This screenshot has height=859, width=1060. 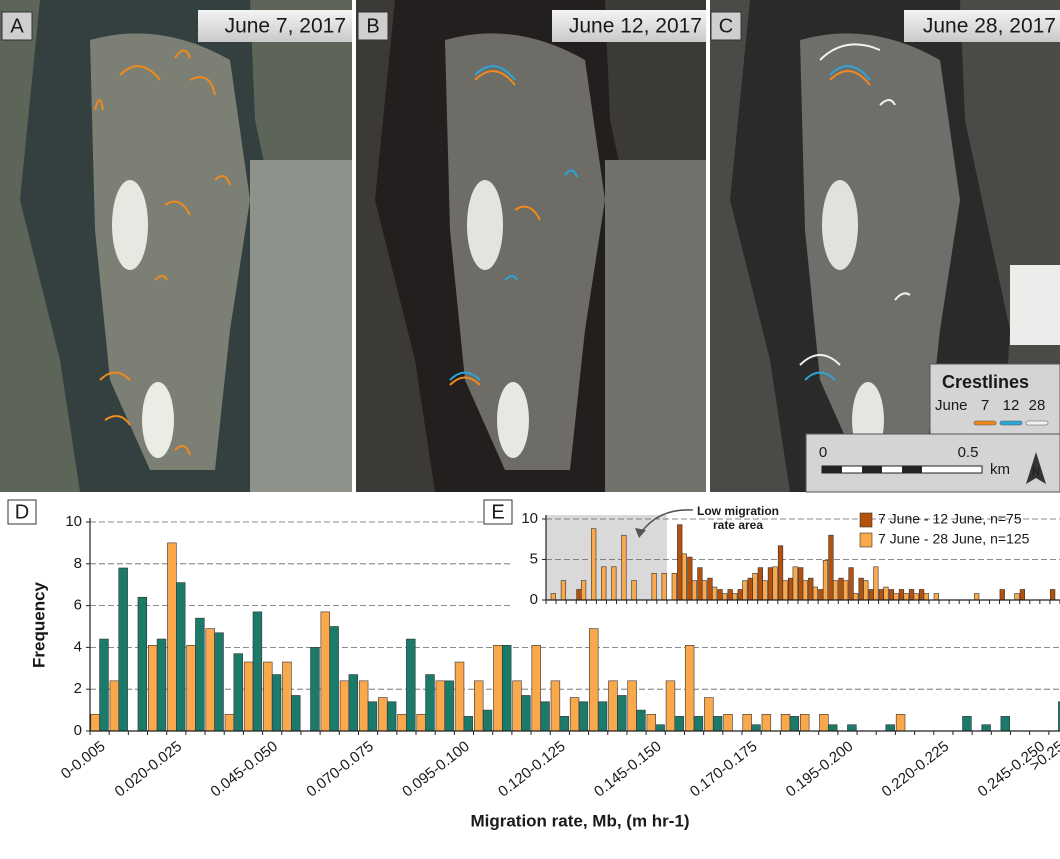 I want to click on x-tick-label: 0.045-0.050, so click(x=245, y=769).